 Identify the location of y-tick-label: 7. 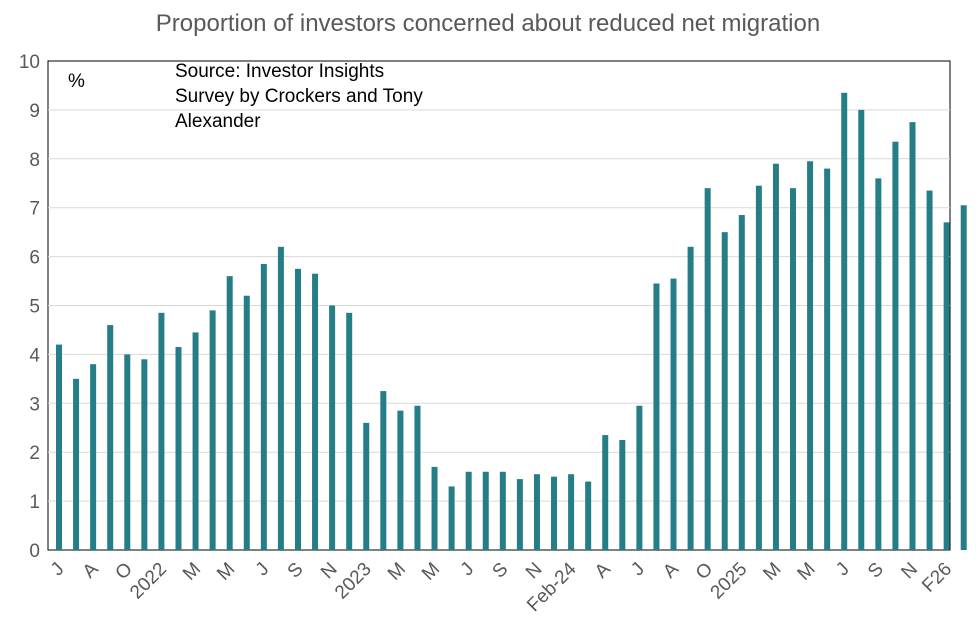
(34, 209).